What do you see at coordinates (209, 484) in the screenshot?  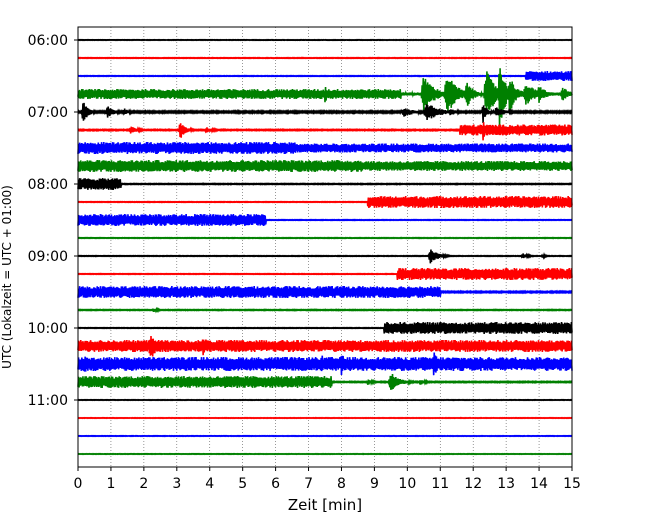 I see `x-tick-label: 4` at bounding box center [209, 484].